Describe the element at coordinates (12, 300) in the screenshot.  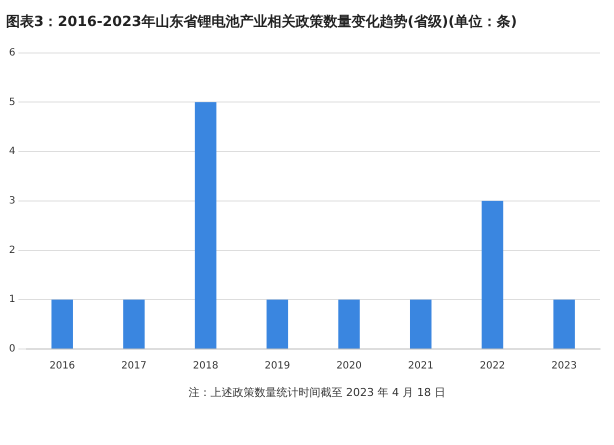
I see `y-tick-label: 1` at that location.